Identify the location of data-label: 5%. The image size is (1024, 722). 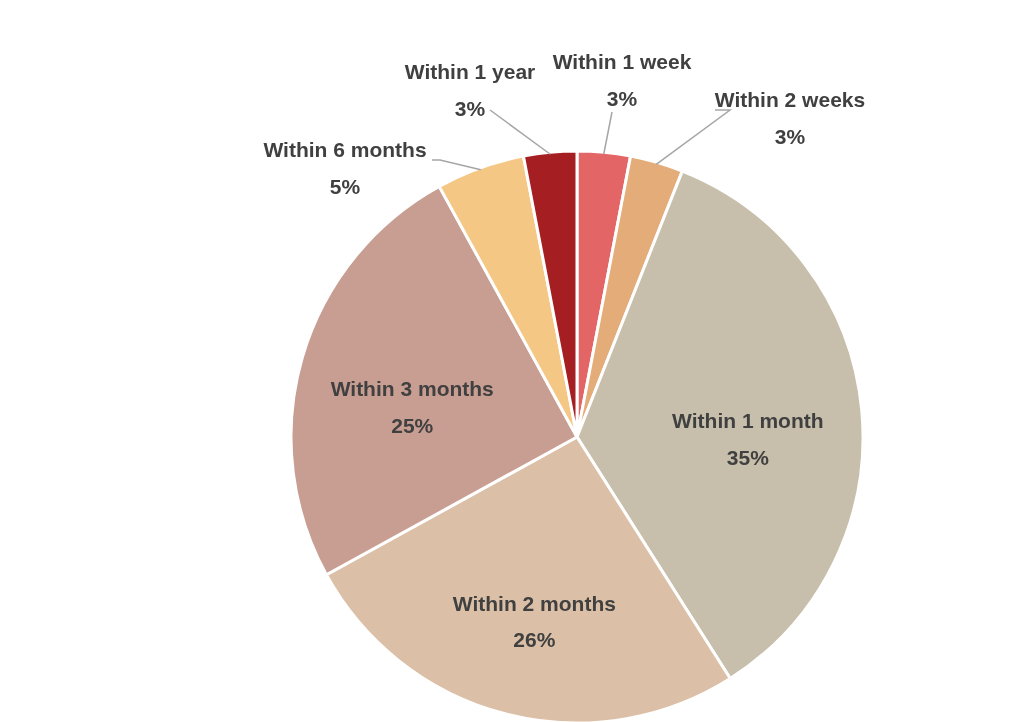
(345, 187).